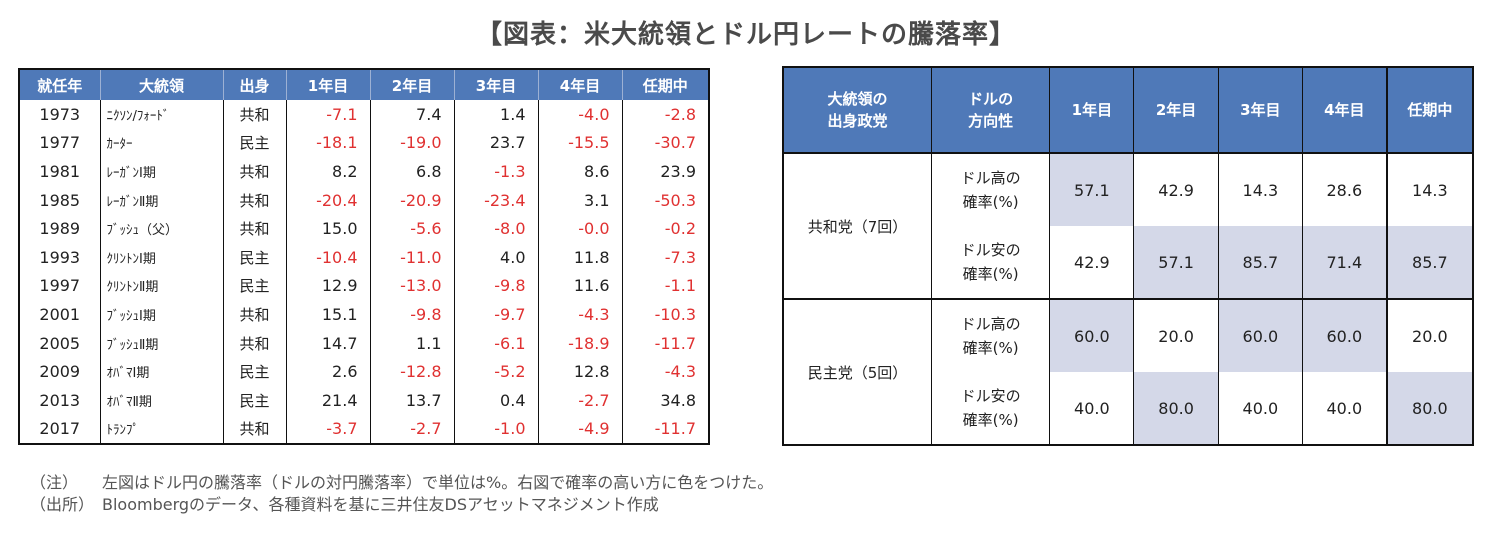  What do you see at coordinates (60, 200) in the screenshot?
I see `table-cell: 1985` at bounding box center [60, 200].